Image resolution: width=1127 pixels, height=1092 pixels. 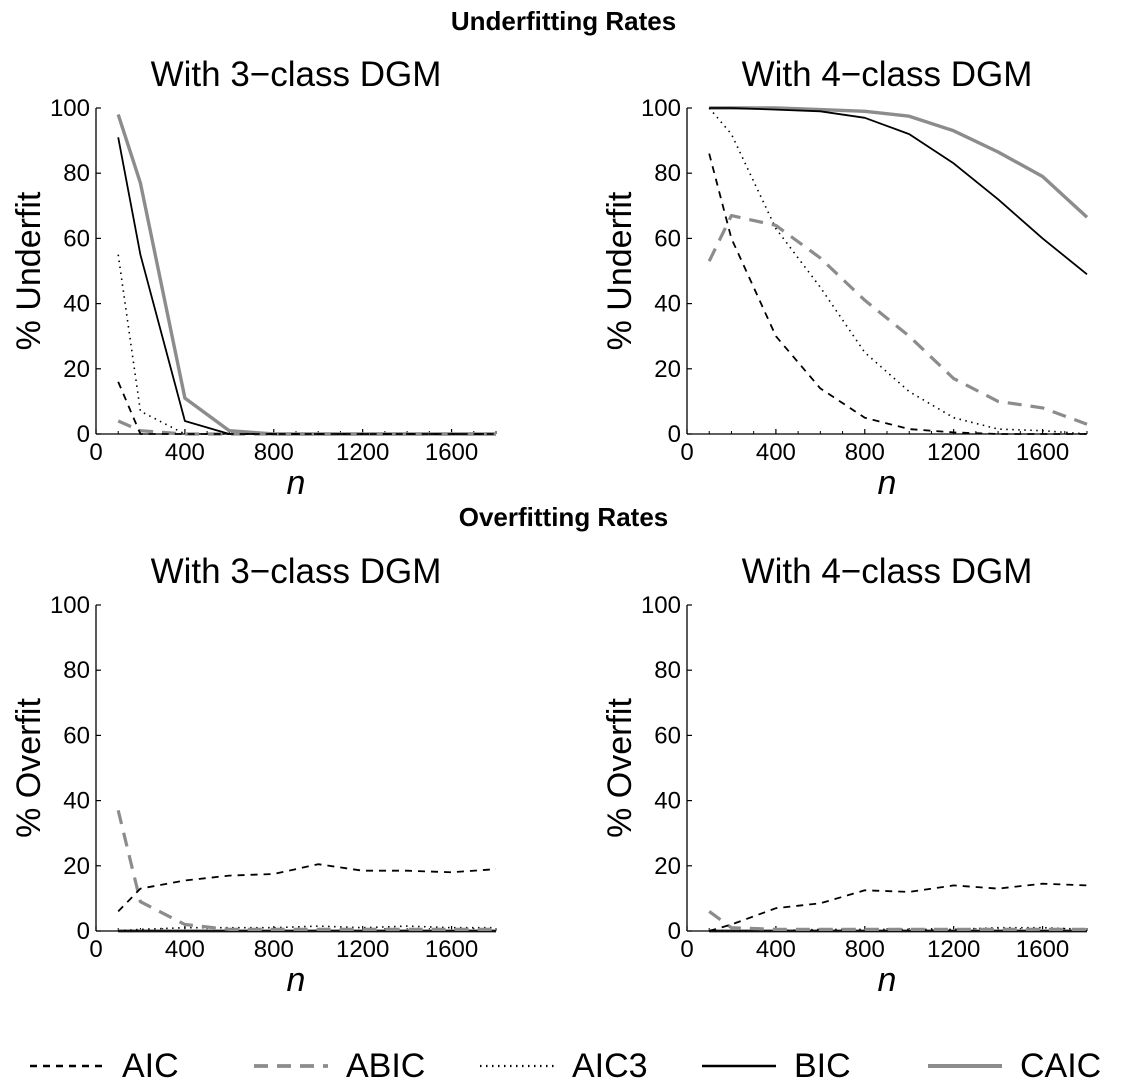 I want to click on legend-item-aic: AIC, so click(x=104, y=1066).